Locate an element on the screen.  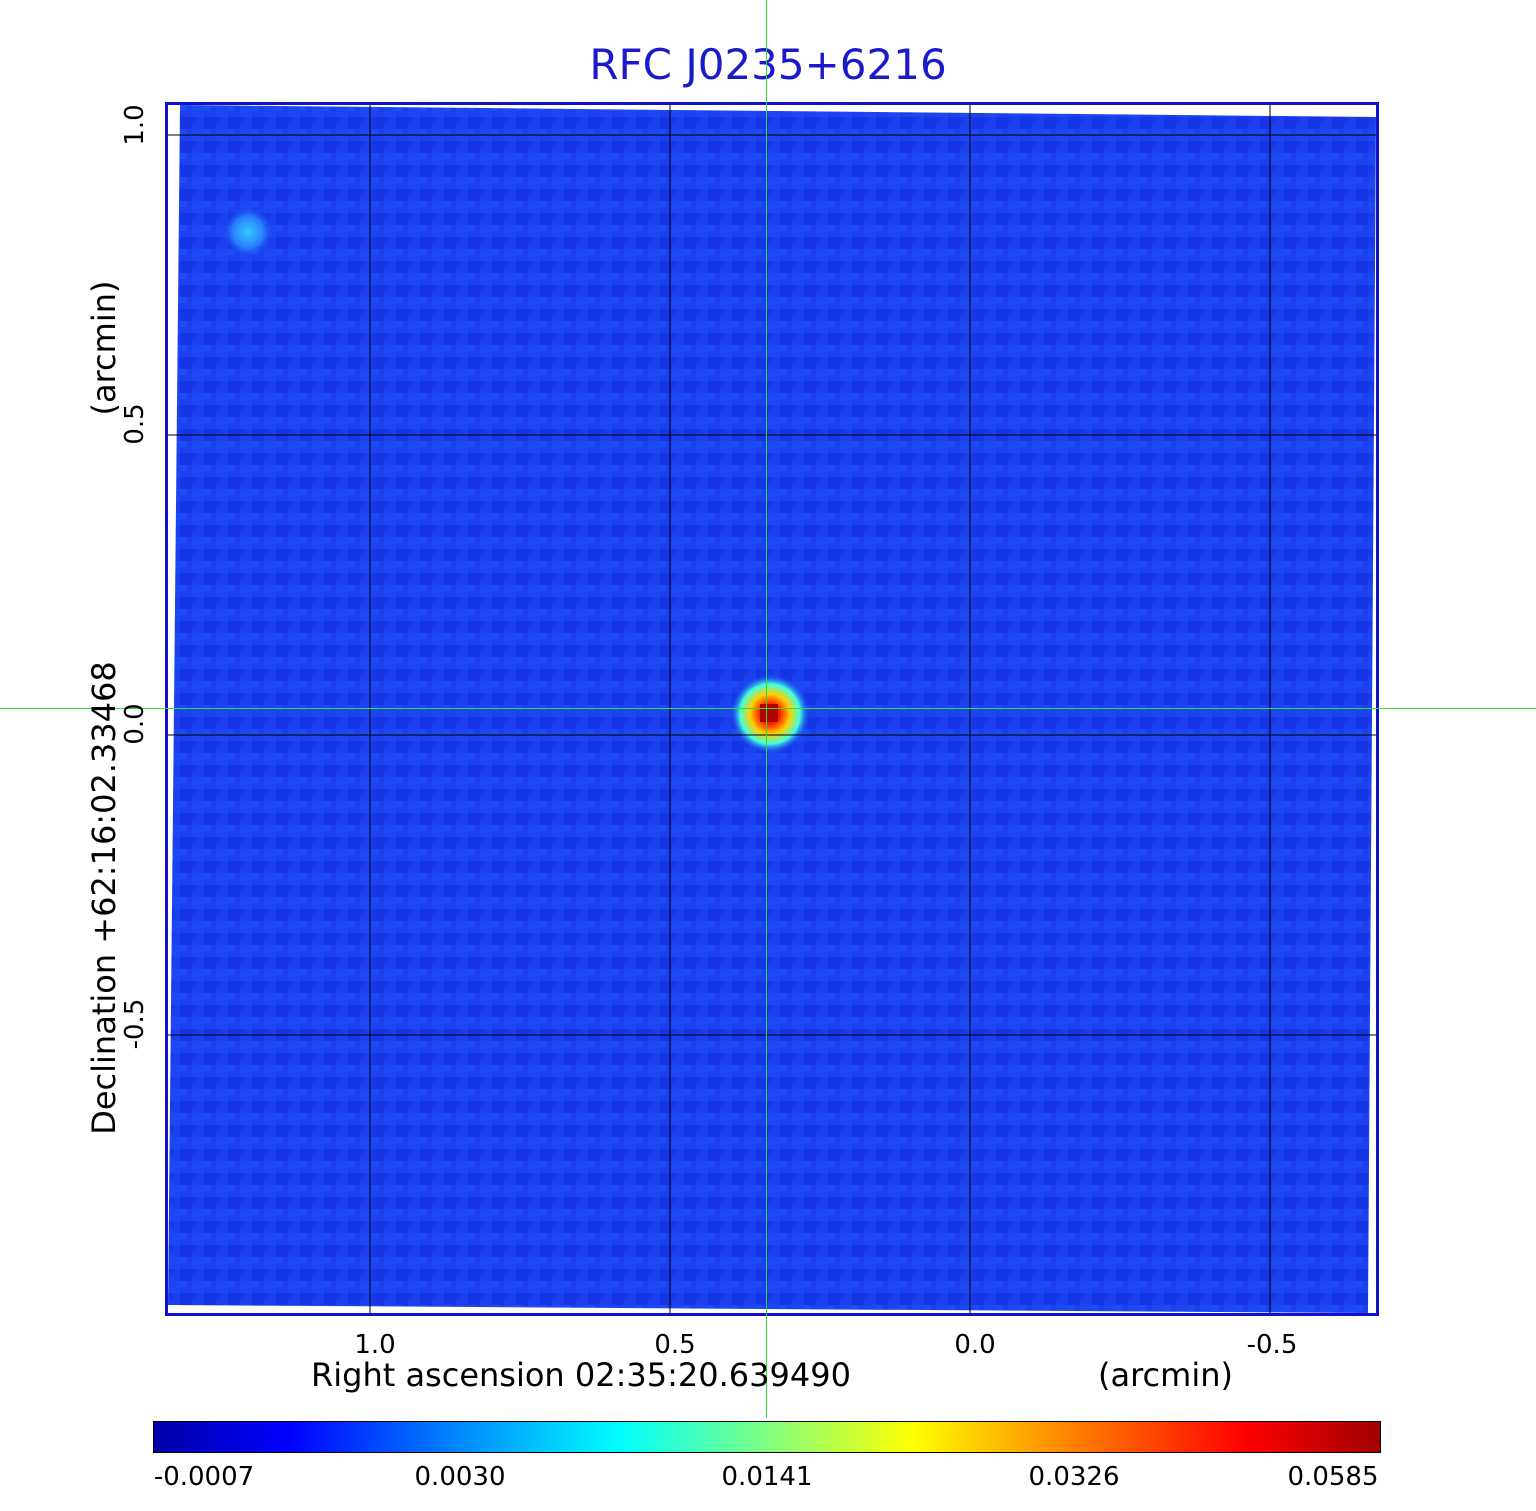
x-axis-title: Right ascension 02:35:20.639490 is located at coordinates (581, 1375).